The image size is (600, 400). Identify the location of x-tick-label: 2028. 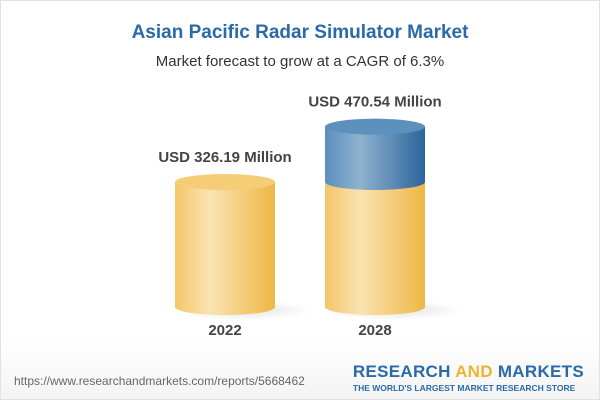
(374, 330).